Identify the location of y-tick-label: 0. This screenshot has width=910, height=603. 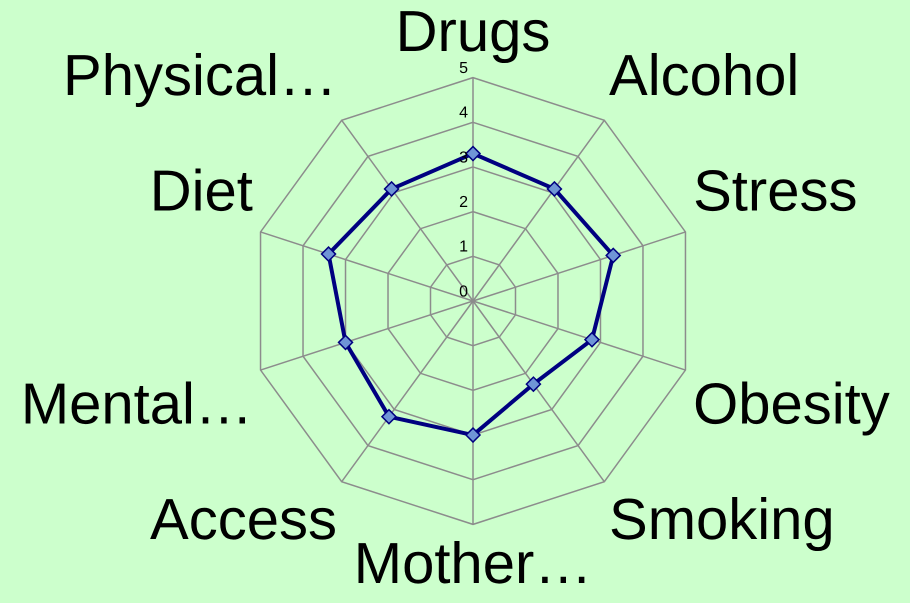
(463, 291).